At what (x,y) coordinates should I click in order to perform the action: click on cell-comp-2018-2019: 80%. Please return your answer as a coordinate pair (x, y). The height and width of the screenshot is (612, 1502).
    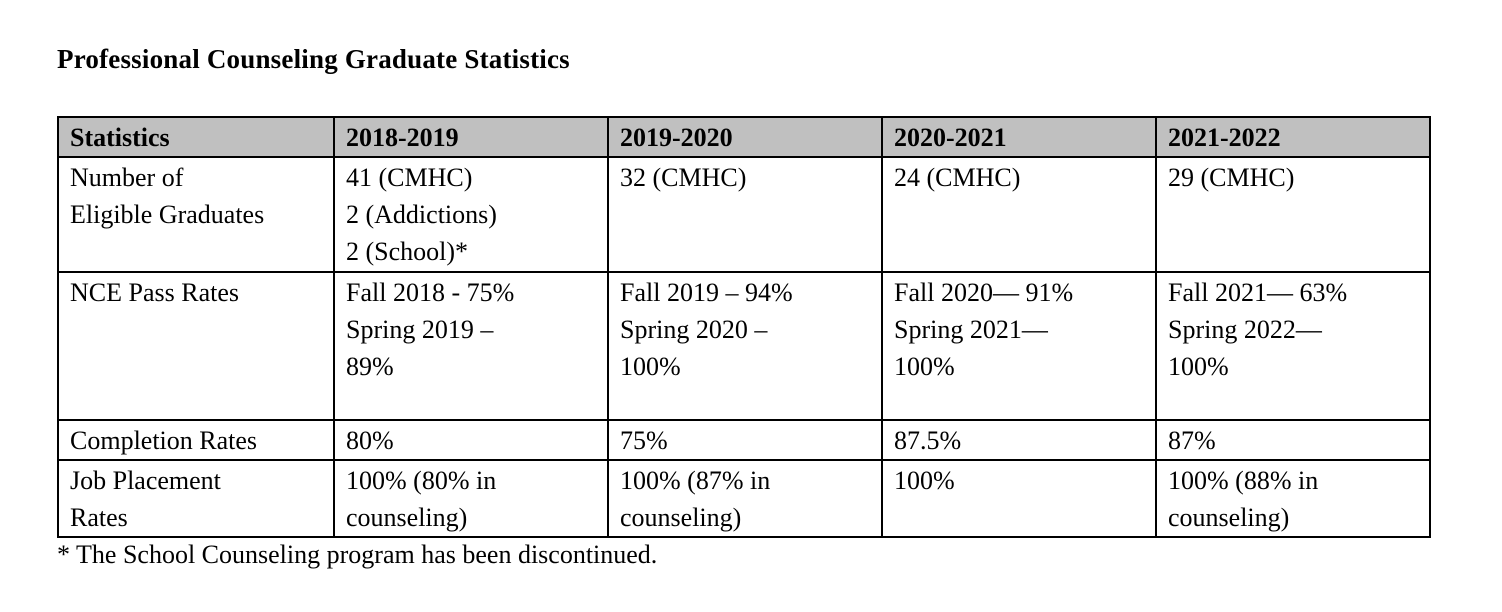
    Looking at the image, I should click on (471, 440).